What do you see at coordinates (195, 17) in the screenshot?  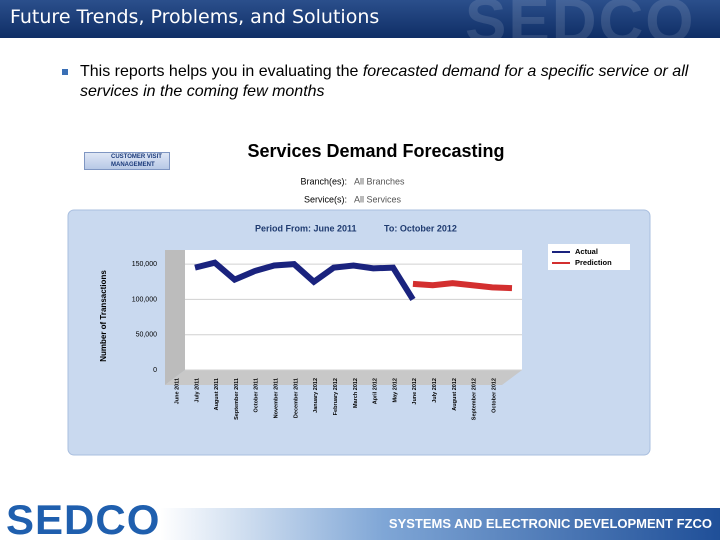 I see `slide-title: Future Trends, Problems, and Solutions` at bounding box center [195, 17].